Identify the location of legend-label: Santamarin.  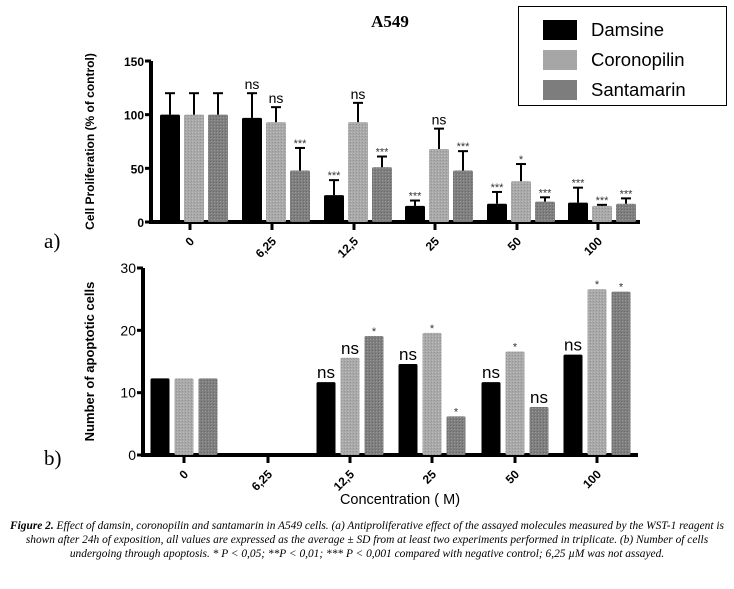
(638, 89).